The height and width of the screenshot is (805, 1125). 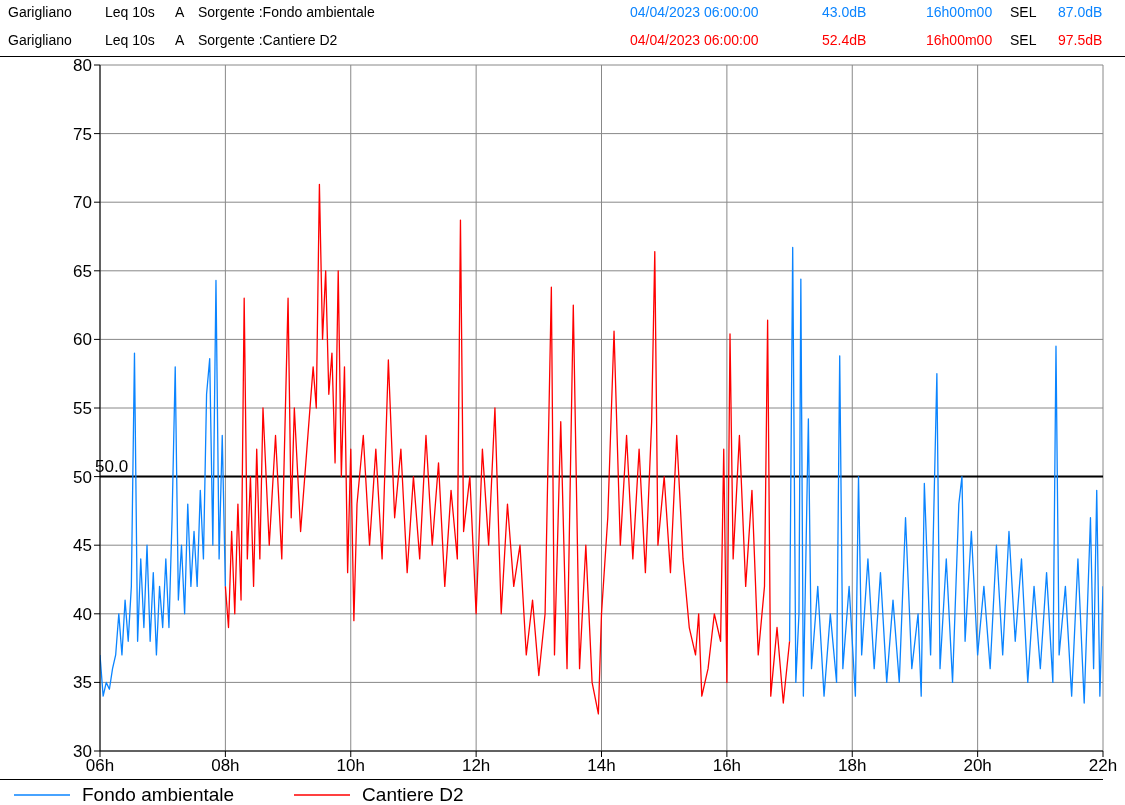 What do you see at coordinates (82, 477) in the screenshot?
I see `y-tick-label: 50` at bounding box center [82, 477].